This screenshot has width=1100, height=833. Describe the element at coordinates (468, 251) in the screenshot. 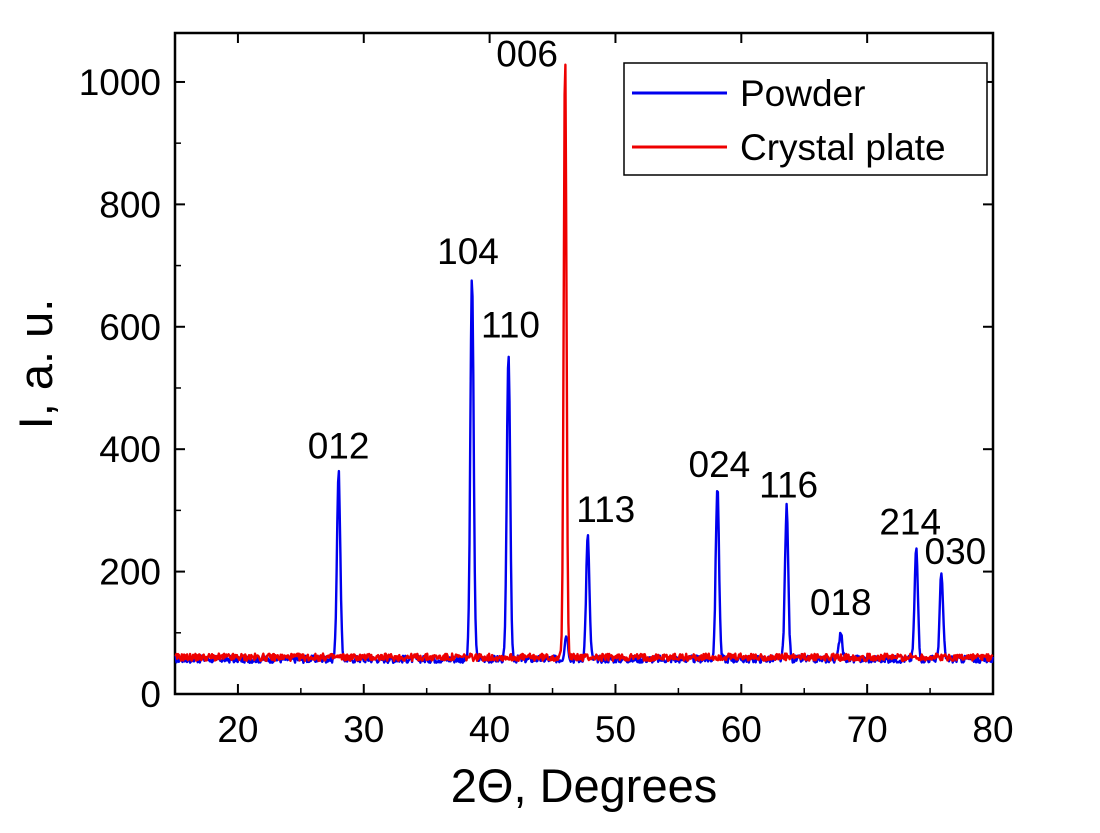

I see `peak-label-104: 104` at that location.